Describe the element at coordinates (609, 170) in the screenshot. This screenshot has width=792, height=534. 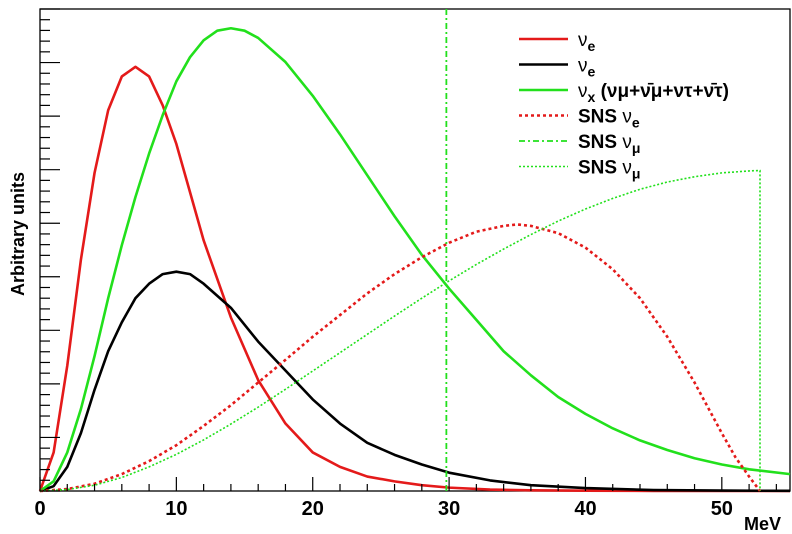
I see `legend-label-6: SNS νμ` at that location.